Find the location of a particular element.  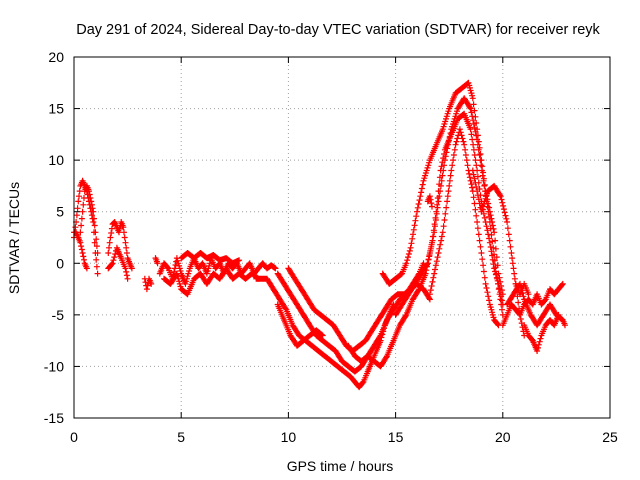

y-tick-label: 0 is located at coordinates (60, 263).